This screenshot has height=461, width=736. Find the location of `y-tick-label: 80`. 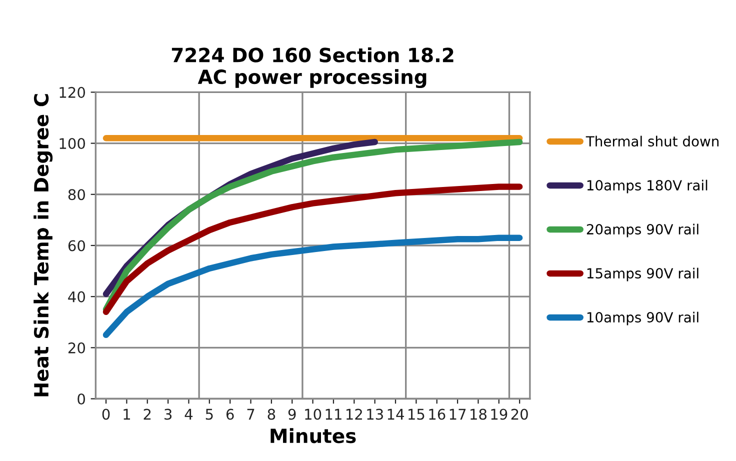

y-tick-label: 80 is located at coordinates (76, 194).